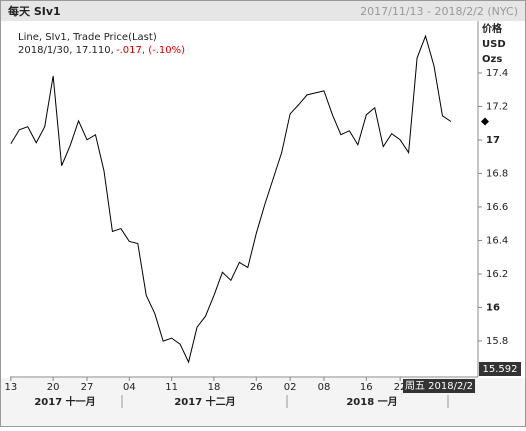 This screenshot has width=526, height=431. Describe the element at coordinates (494, 44) in the screenshot. I see `y-axis-label: USD` at that location.